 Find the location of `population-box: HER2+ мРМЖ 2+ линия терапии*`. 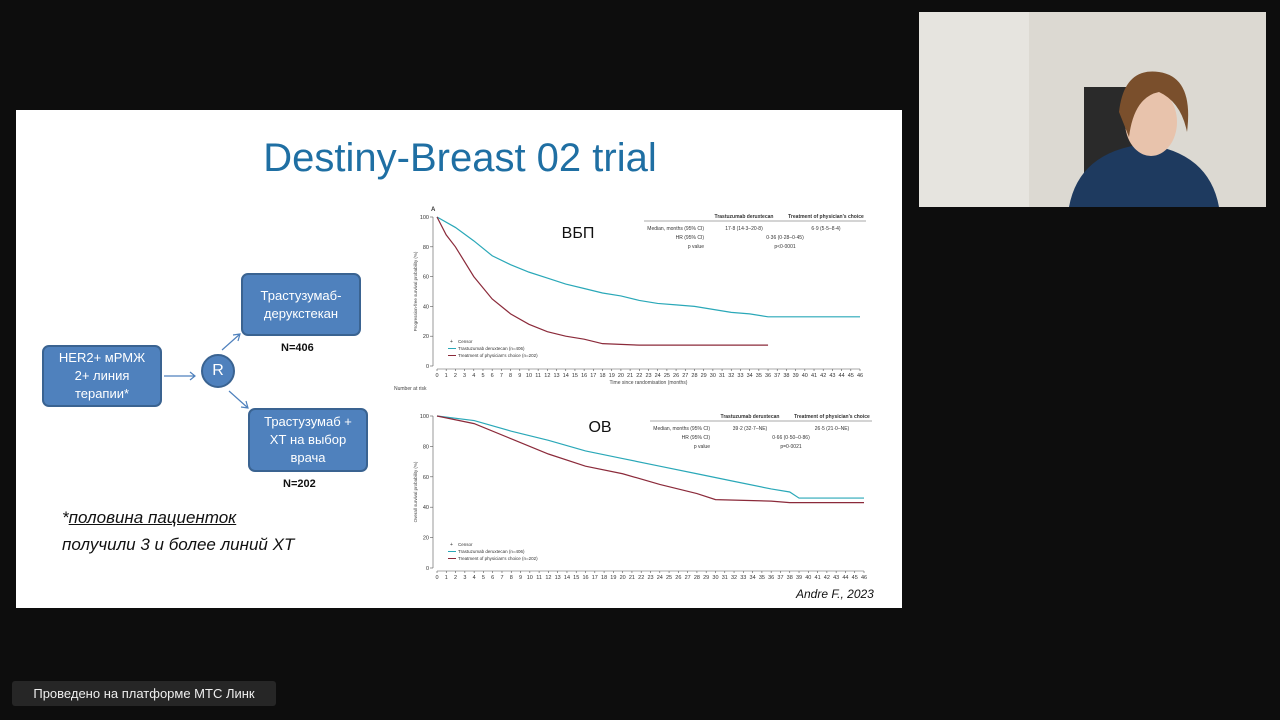

population-box: HER2+ мРМЖ 2+ линия терапии* is located at coordinates (102, 376).